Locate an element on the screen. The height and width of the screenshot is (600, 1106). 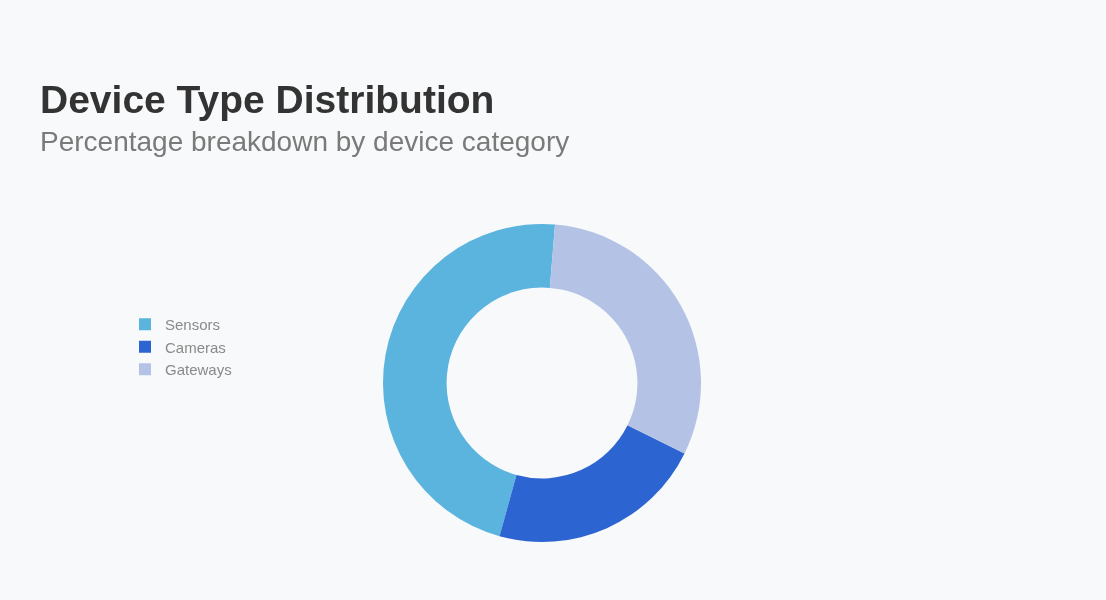
legend-label: Sensors is located at coordinates (193, 325).